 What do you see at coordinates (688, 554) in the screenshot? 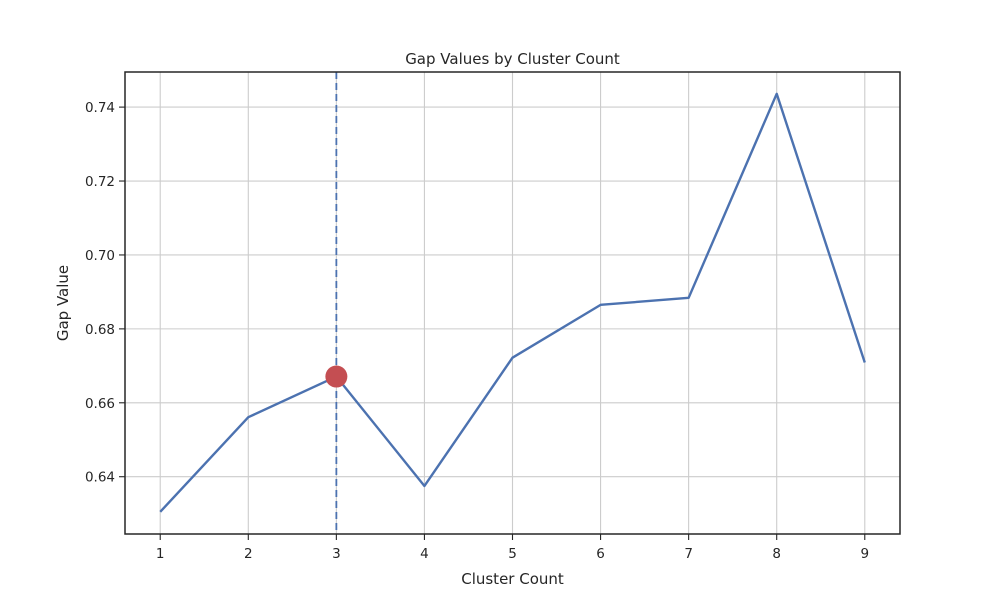
I see `x-tick-label: 7` at bounding box center [688, 554].